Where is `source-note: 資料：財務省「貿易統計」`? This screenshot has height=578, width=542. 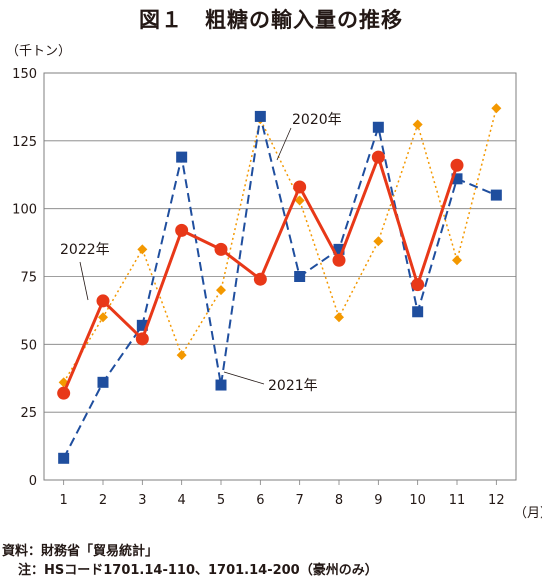 source-note: 資料：財務省「貿易統計」 is located at coordinates (80, 551).